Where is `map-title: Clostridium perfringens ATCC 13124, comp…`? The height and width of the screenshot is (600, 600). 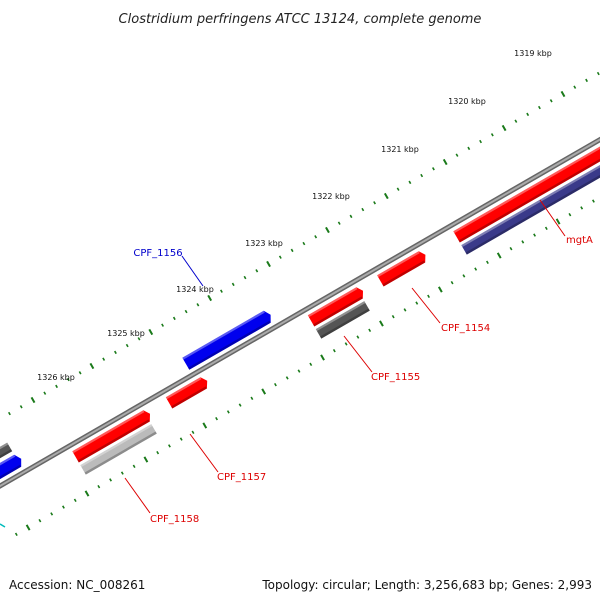
map-title: Clostridium perfringens ATCC 13124, comp… is located at coordinates (300, 19).